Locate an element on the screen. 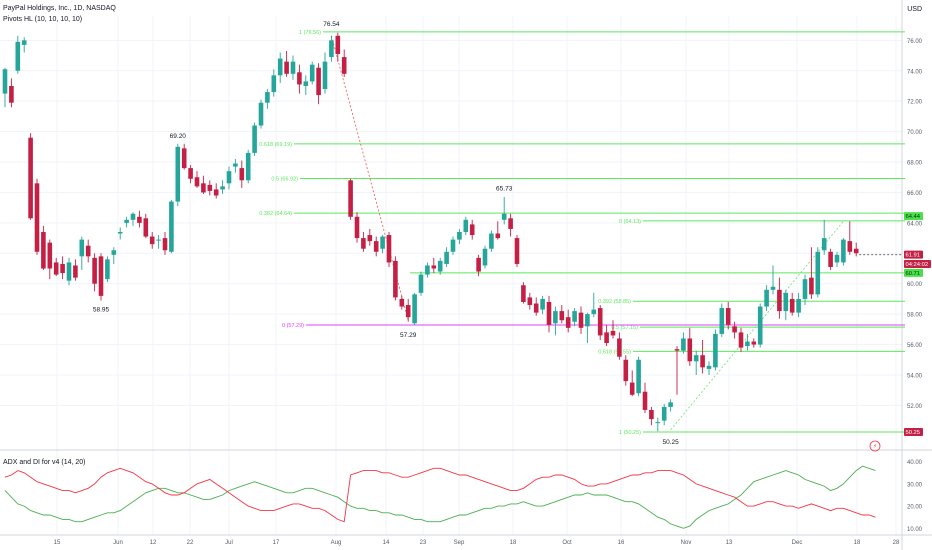 The height and width of the screenshot is (550, 932). pivot-label: 58.95 is located at coordinates (101, 310).